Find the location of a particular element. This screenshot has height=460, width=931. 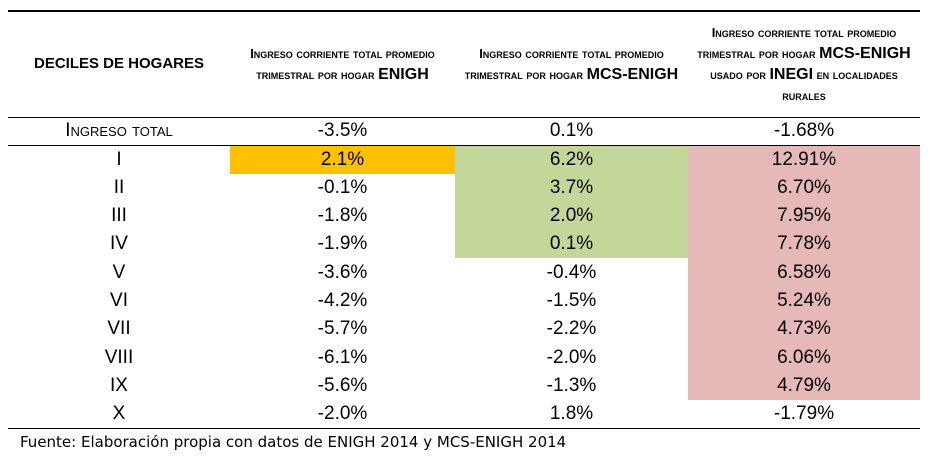

value-cell: 1.8% is located at coordinates (571, 413).